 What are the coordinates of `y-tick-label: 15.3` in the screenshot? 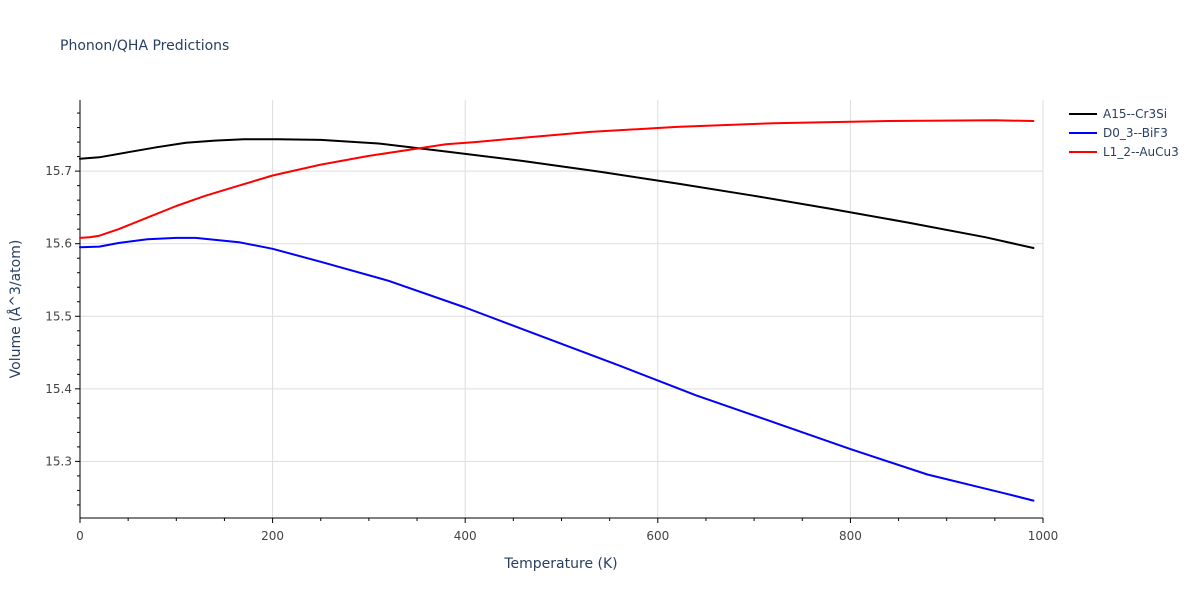 It's located at (58, 461).